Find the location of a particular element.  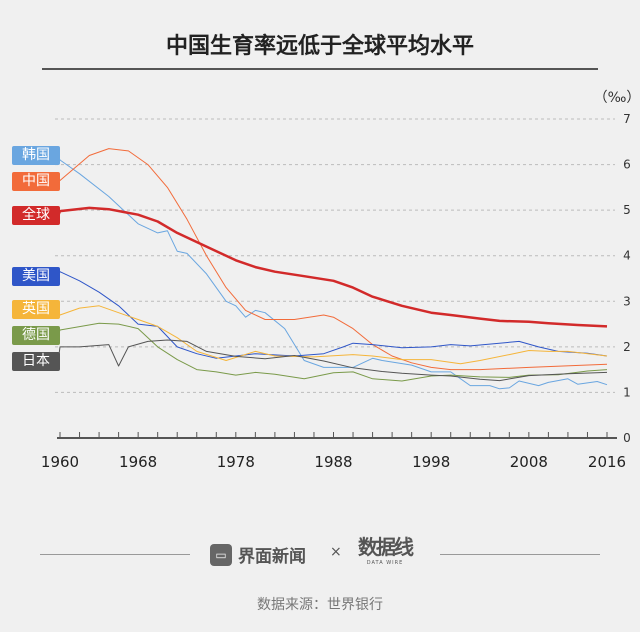

y-tick-label: 4 is located at coordinates (627, 256).